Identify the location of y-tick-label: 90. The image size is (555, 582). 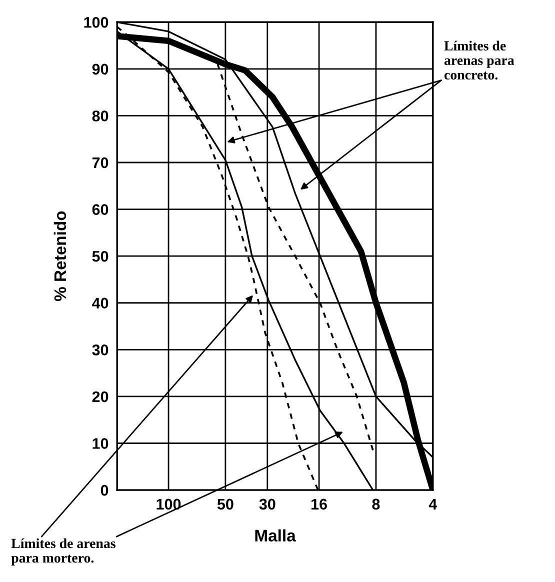
(100, 69).